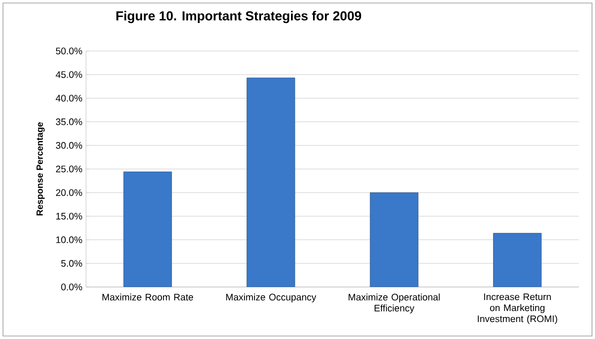 The width and height of the screenshot is (595, 339). I want to click on y-tick-label: 35.0%, so click(69, 122).